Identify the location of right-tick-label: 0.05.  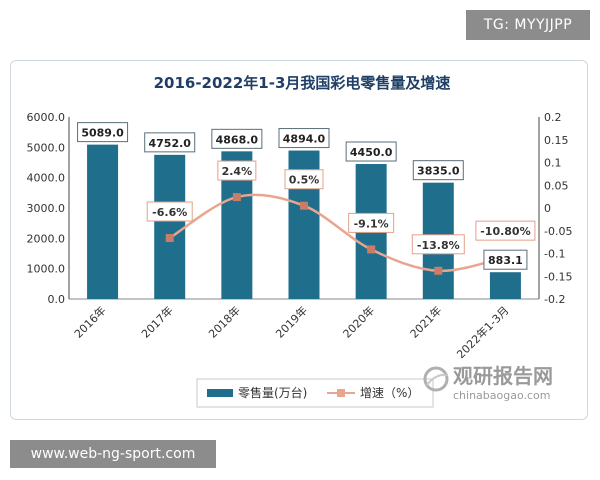
(556, 185).